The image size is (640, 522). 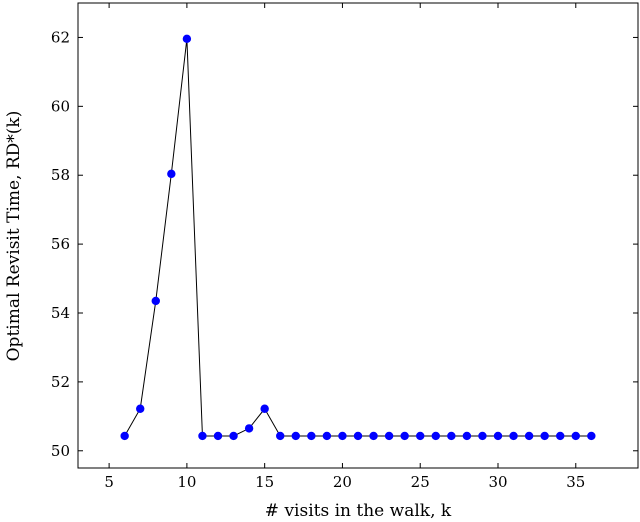 I want to click on y-tick-label: 60, so click(x=60, y=106).